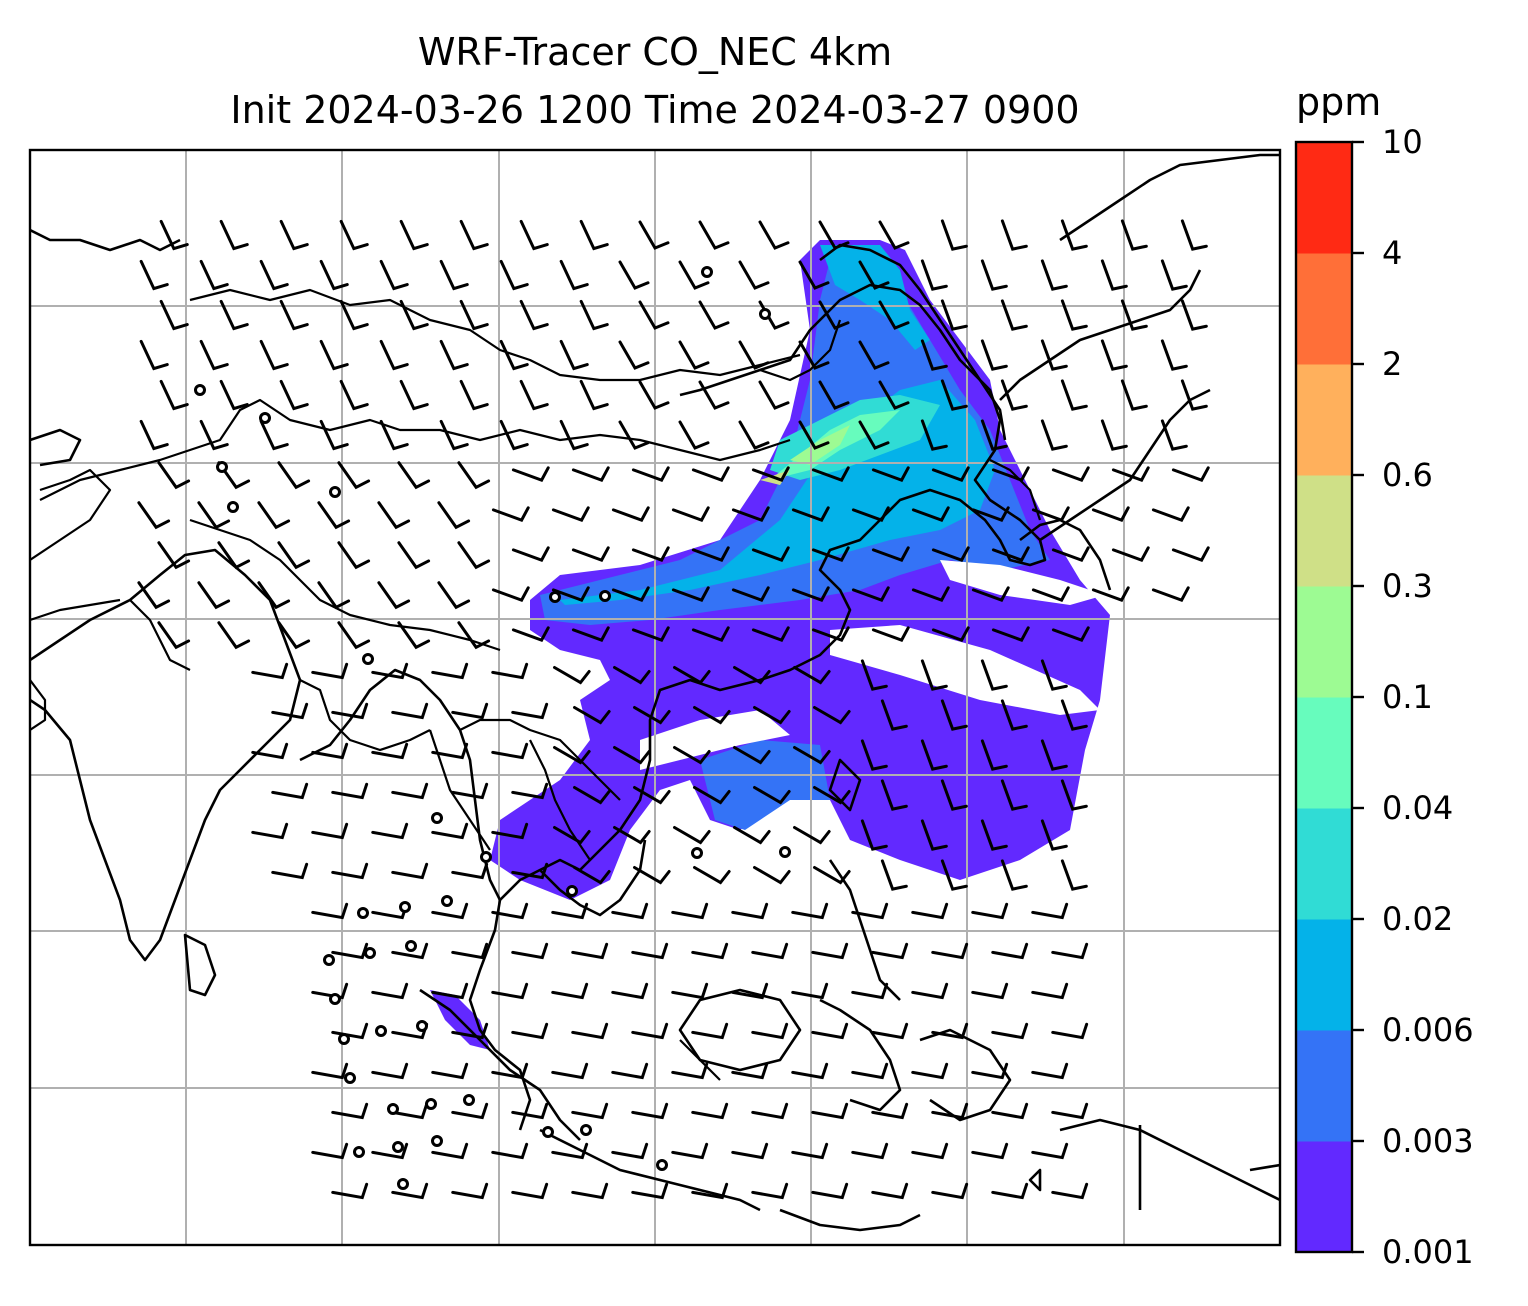  I want to click on colorbar-tick-label: 0.3, so click(1407, 586).